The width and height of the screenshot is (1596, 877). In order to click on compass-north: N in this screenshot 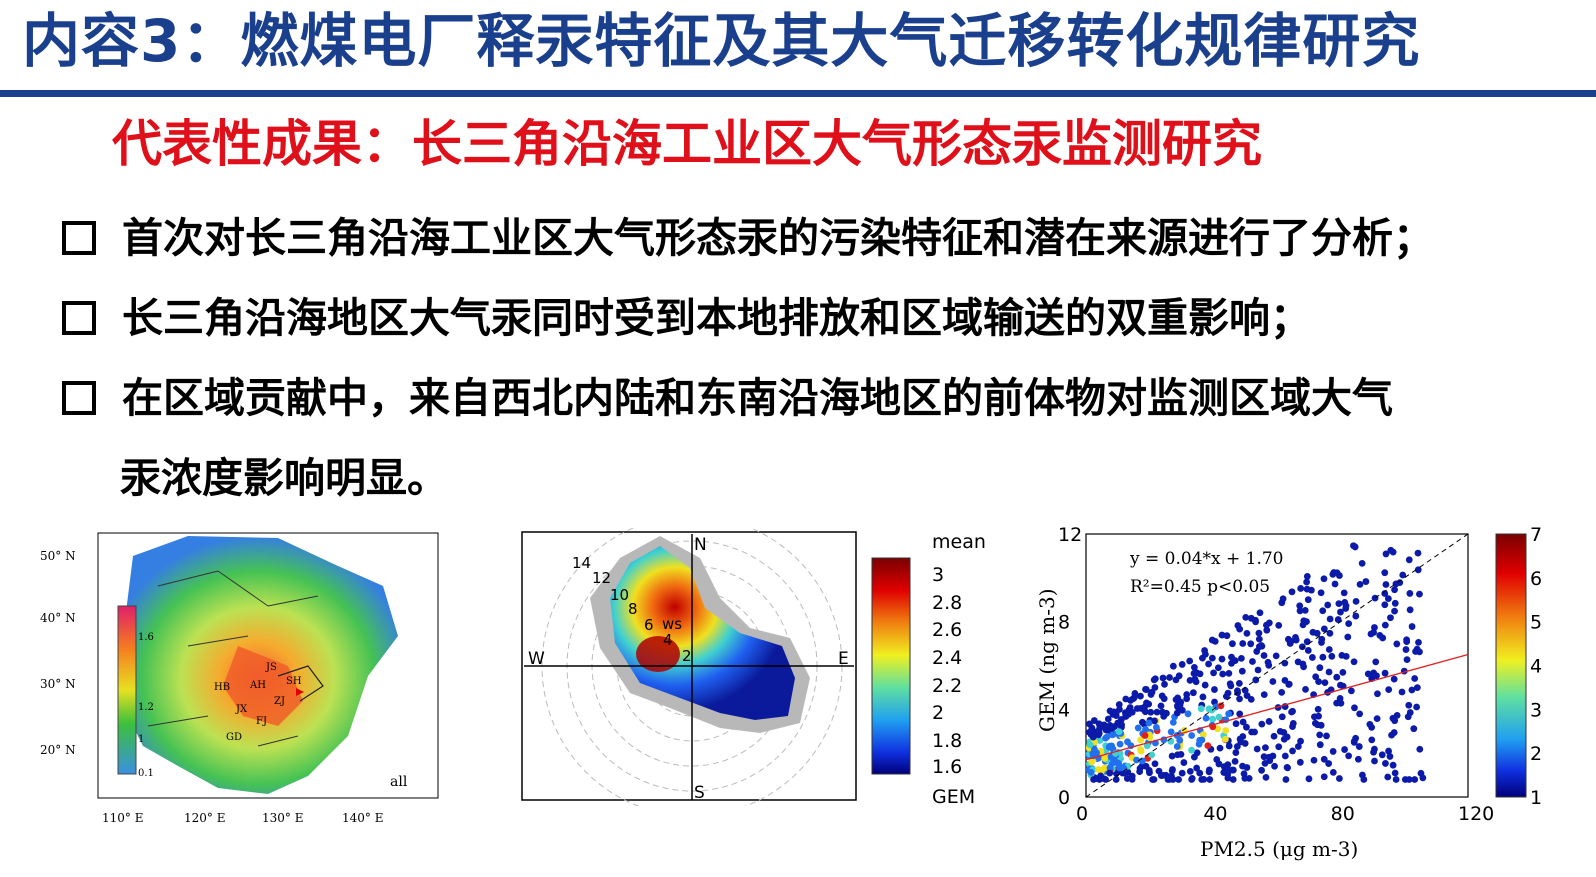, I will do `click(700, 545)`.